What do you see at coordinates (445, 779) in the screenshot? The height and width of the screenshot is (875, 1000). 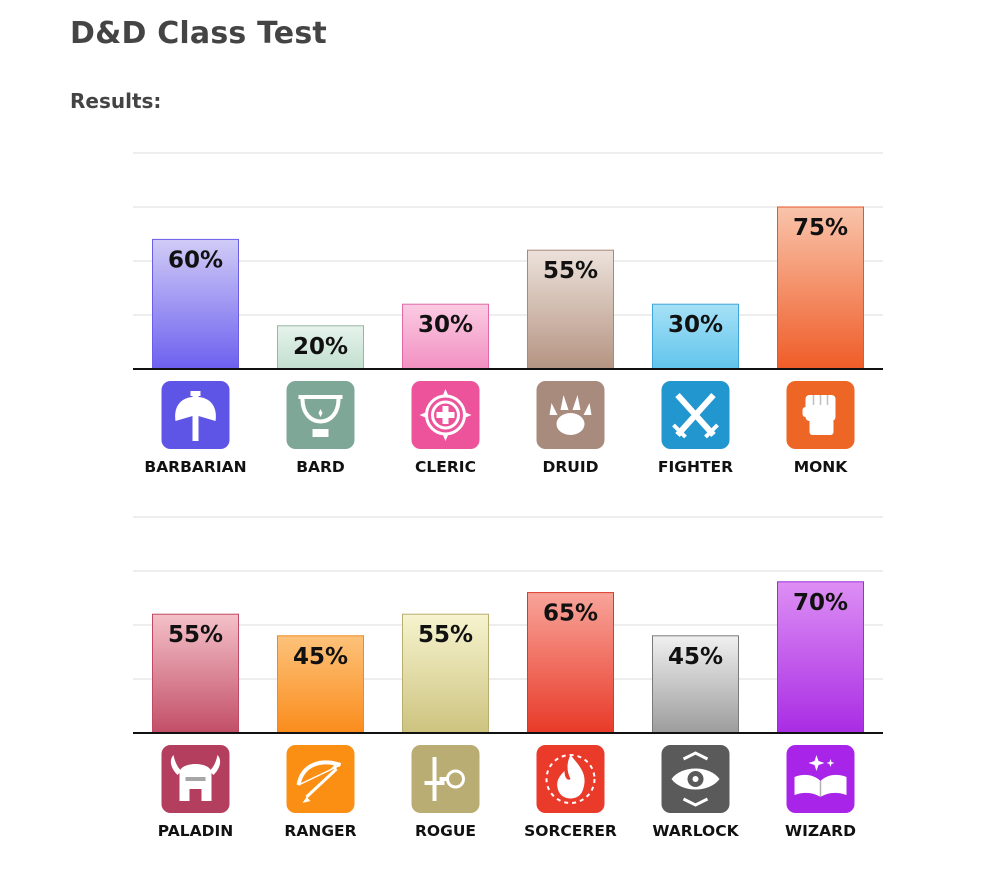 I see `dagger-key-icon` at bounding box center [445, 779].